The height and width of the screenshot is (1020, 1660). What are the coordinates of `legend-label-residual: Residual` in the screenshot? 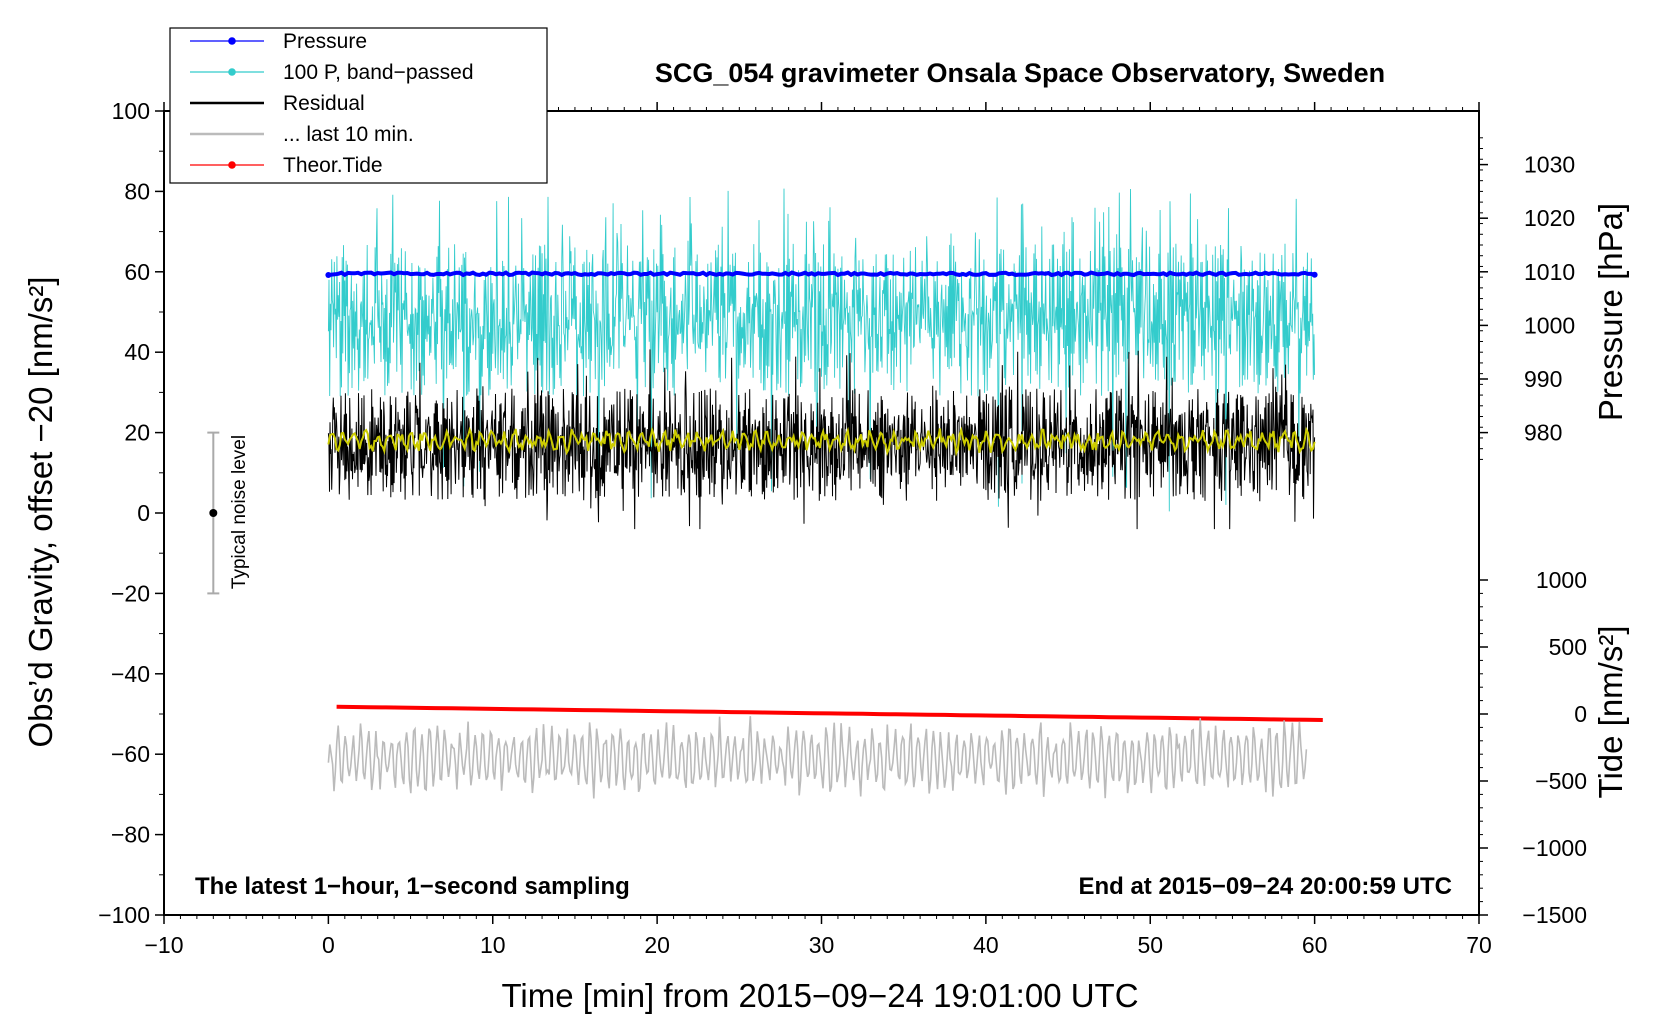 It's located at (324, 103).